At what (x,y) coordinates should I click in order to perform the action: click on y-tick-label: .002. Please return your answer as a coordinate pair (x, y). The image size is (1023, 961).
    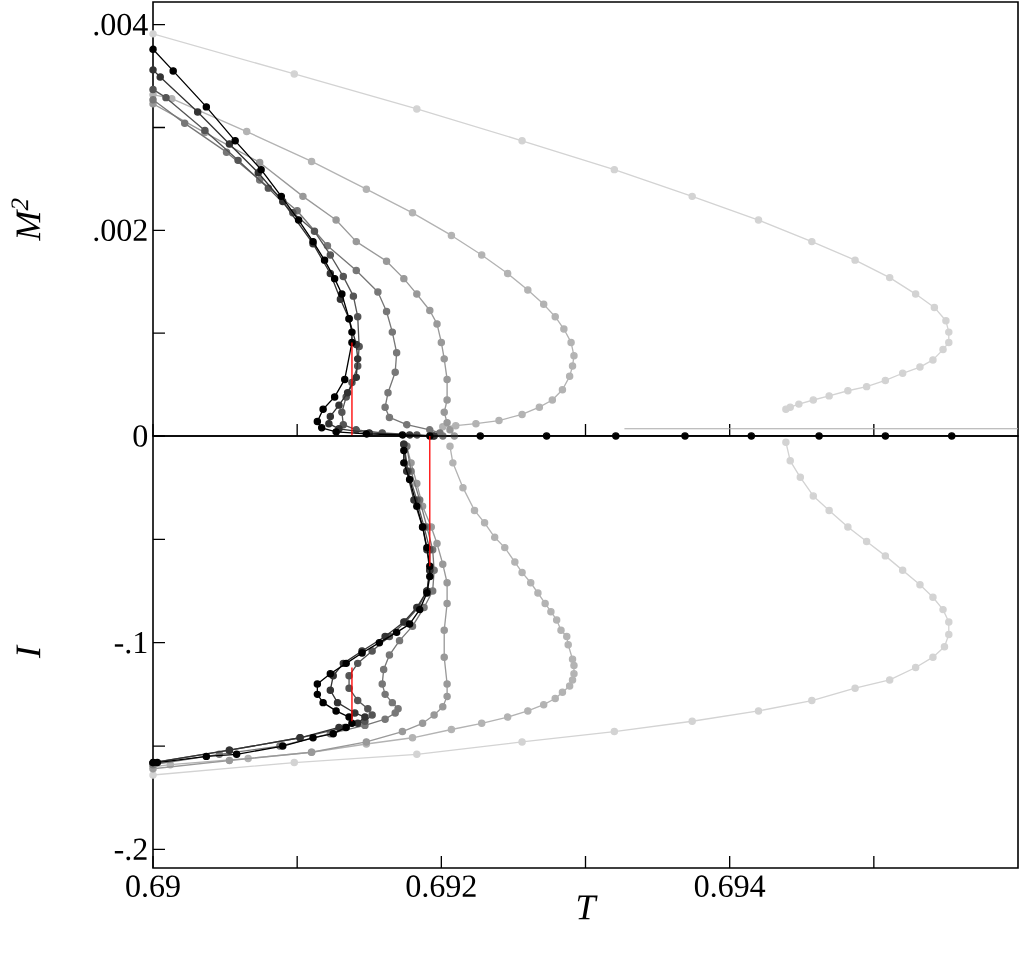
    Looking at the image, I should click on (120, 230).